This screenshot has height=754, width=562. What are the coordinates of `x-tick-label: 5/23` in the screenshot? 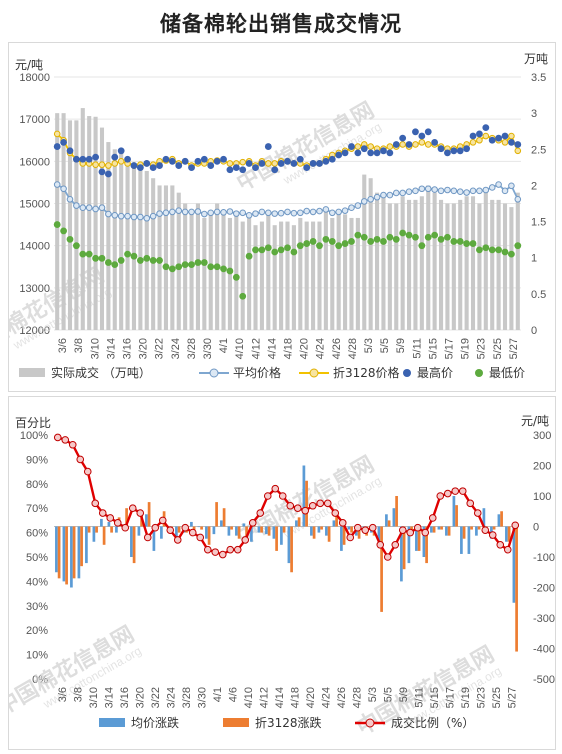 It's located at (481, 697).